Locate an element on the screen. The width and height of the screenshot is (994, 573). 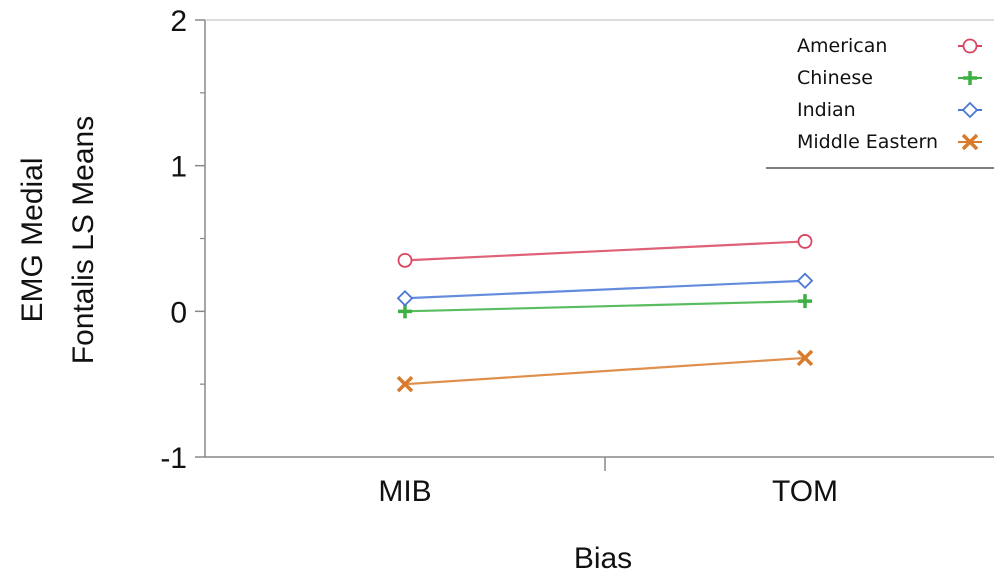
legend-item-chinese: Chinese is located at coordinates (889, 78).